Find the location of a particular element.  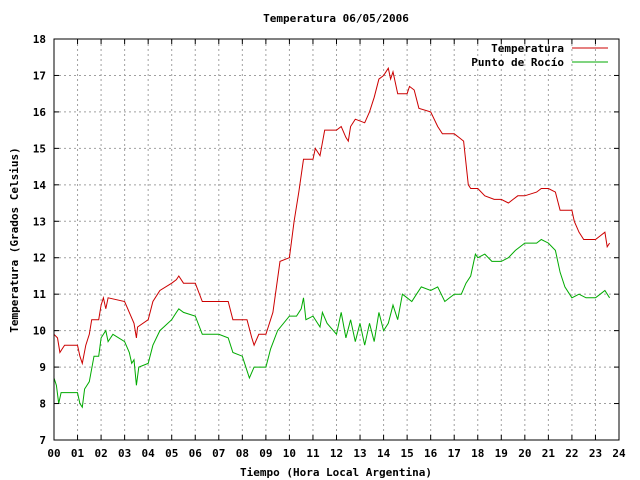

y-tick-label: 18 is located at coordinates (39, 39).